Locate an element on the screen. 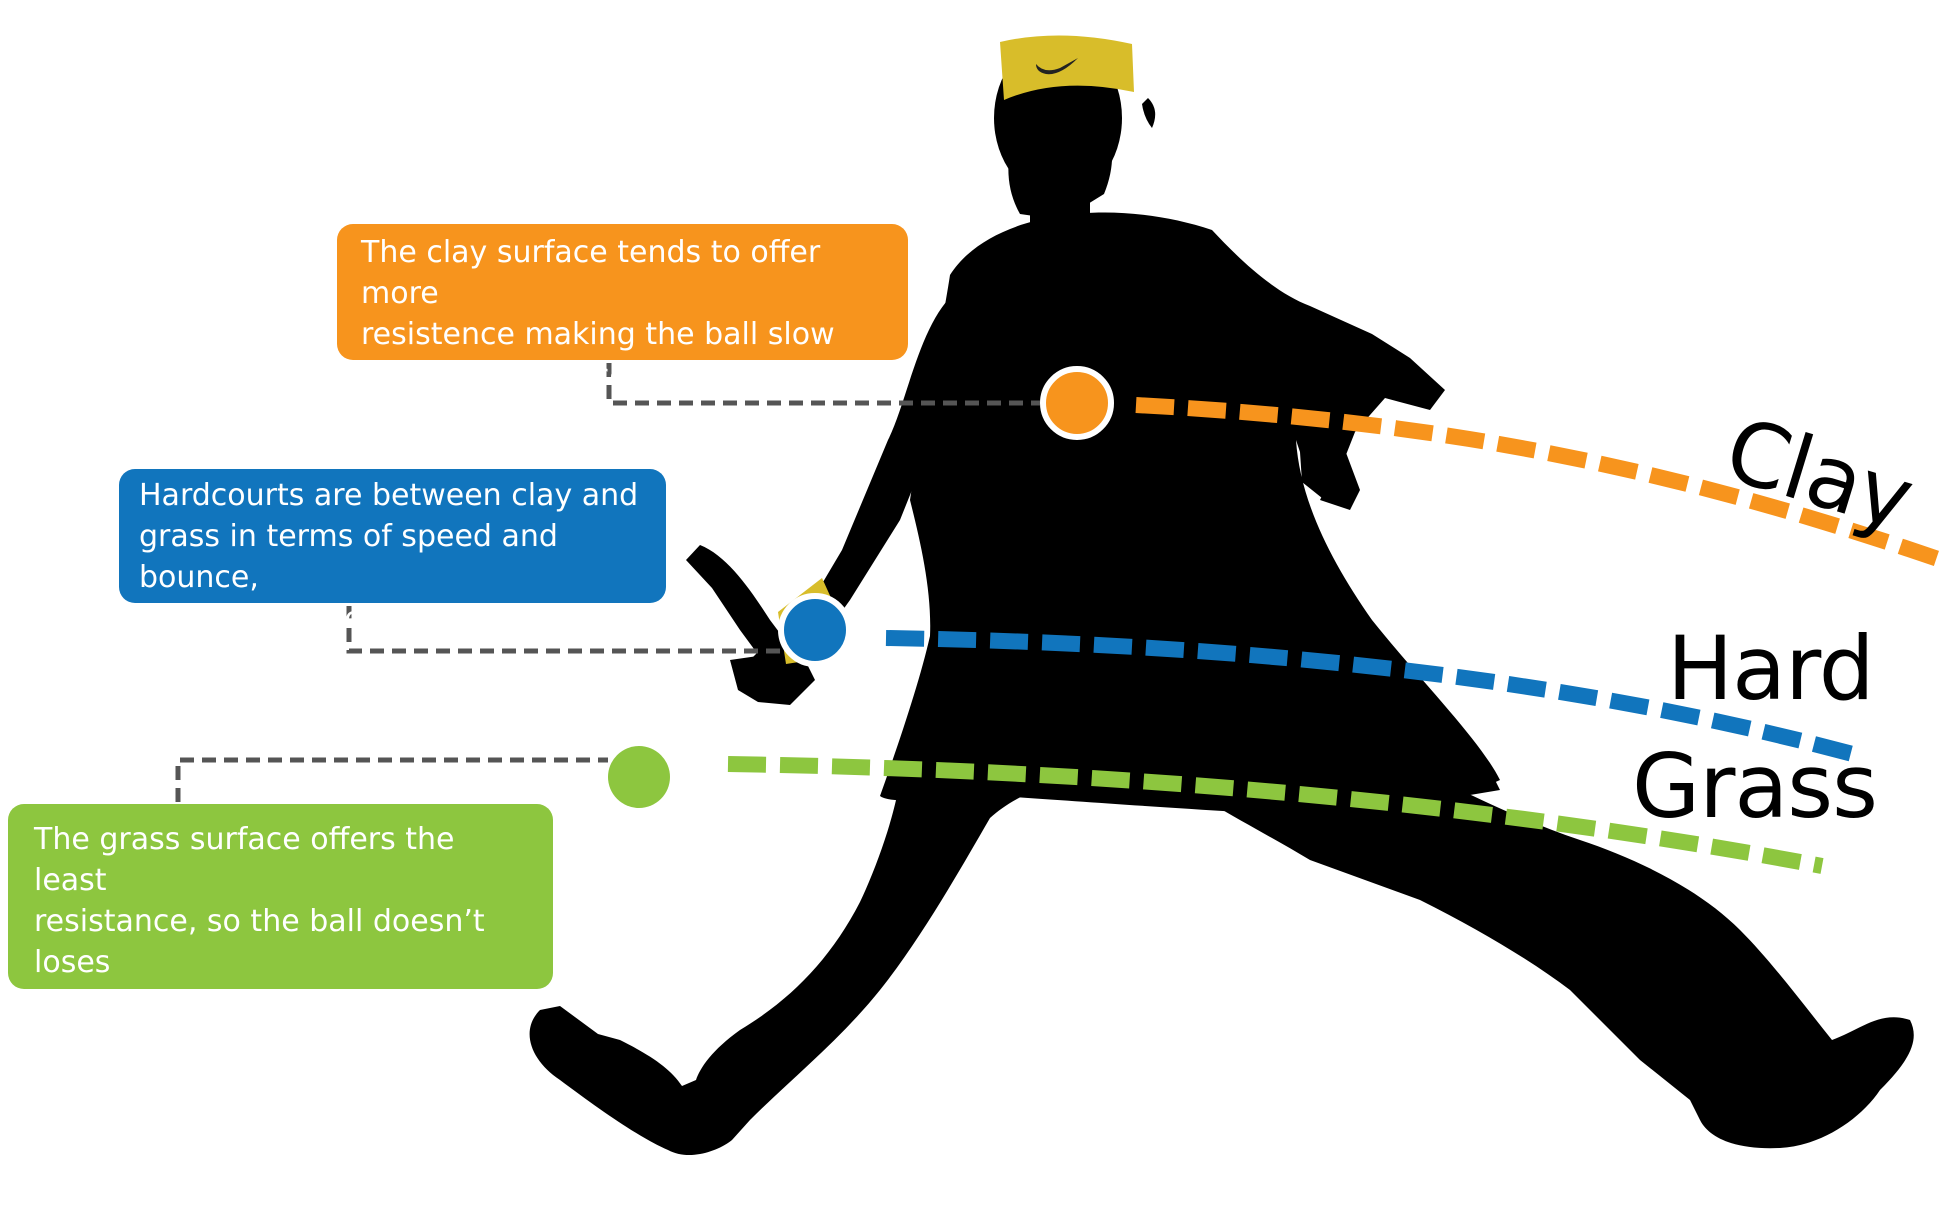  hard-ball-icon is located at coordinates (815, 630).